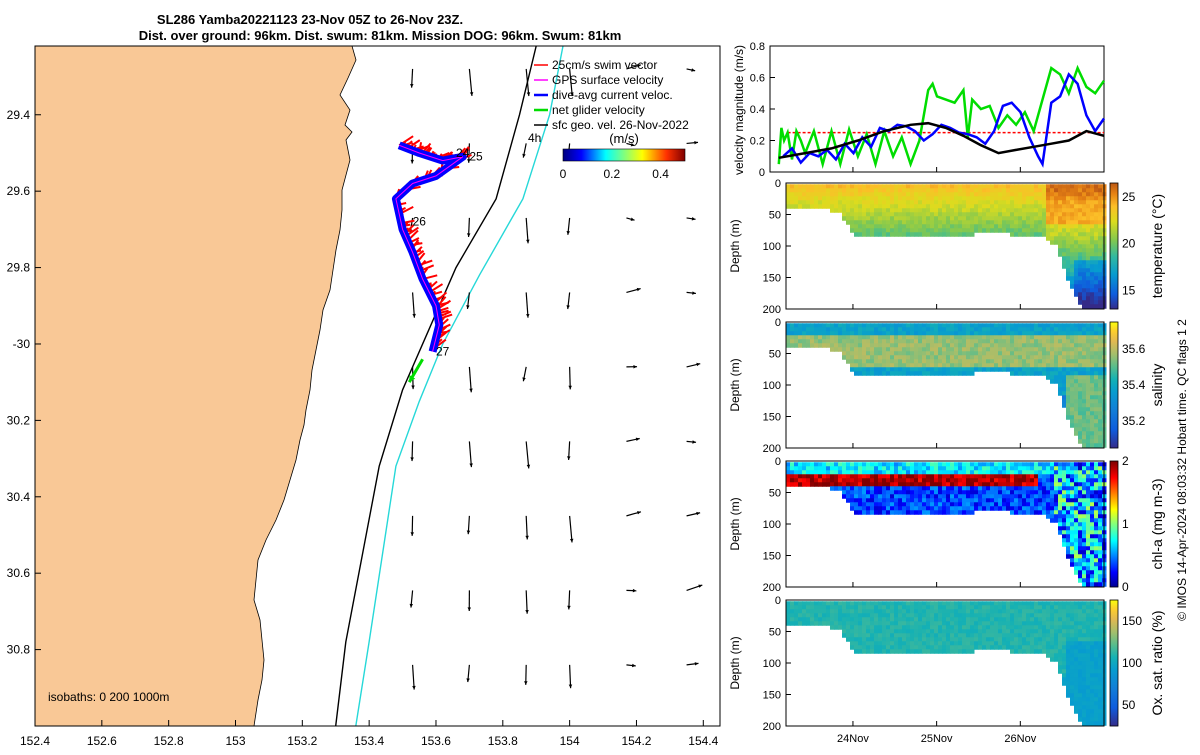 The width and height of the screenshot is (1200, 755). Describe the element at coordinates (1129, 290) in the screenshot. I see `cbar-tick-label: 15` at that location.